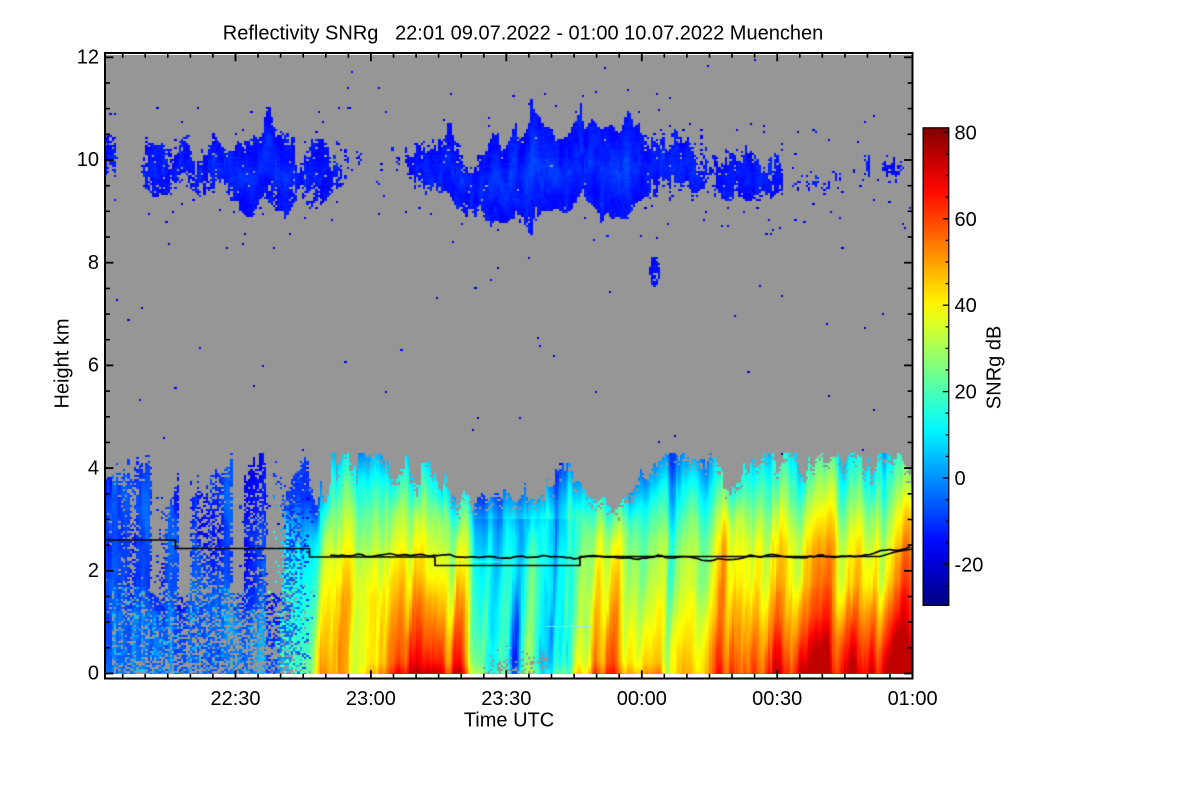  I want to click on svg-text: 23:00, so click(371, 699).